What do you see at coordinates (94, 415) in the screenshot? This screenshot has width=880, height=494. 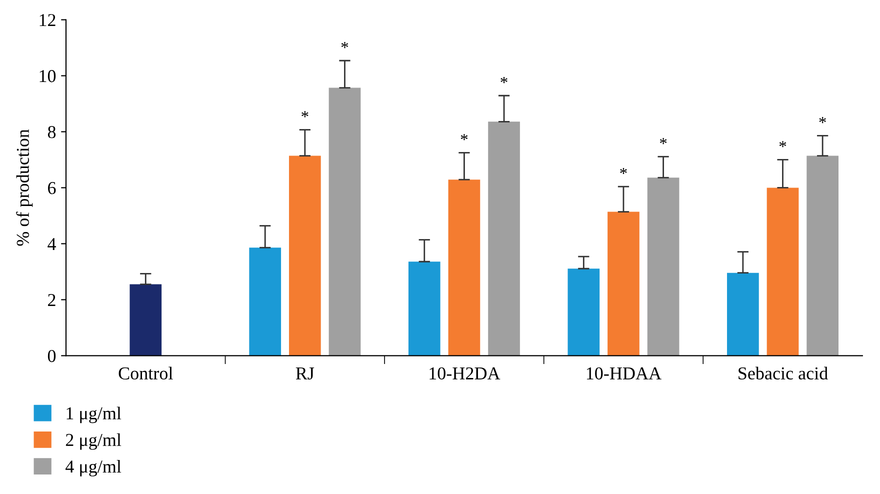 I see `legend-label: 1 μg/ml` at bounding box center [94, 415].